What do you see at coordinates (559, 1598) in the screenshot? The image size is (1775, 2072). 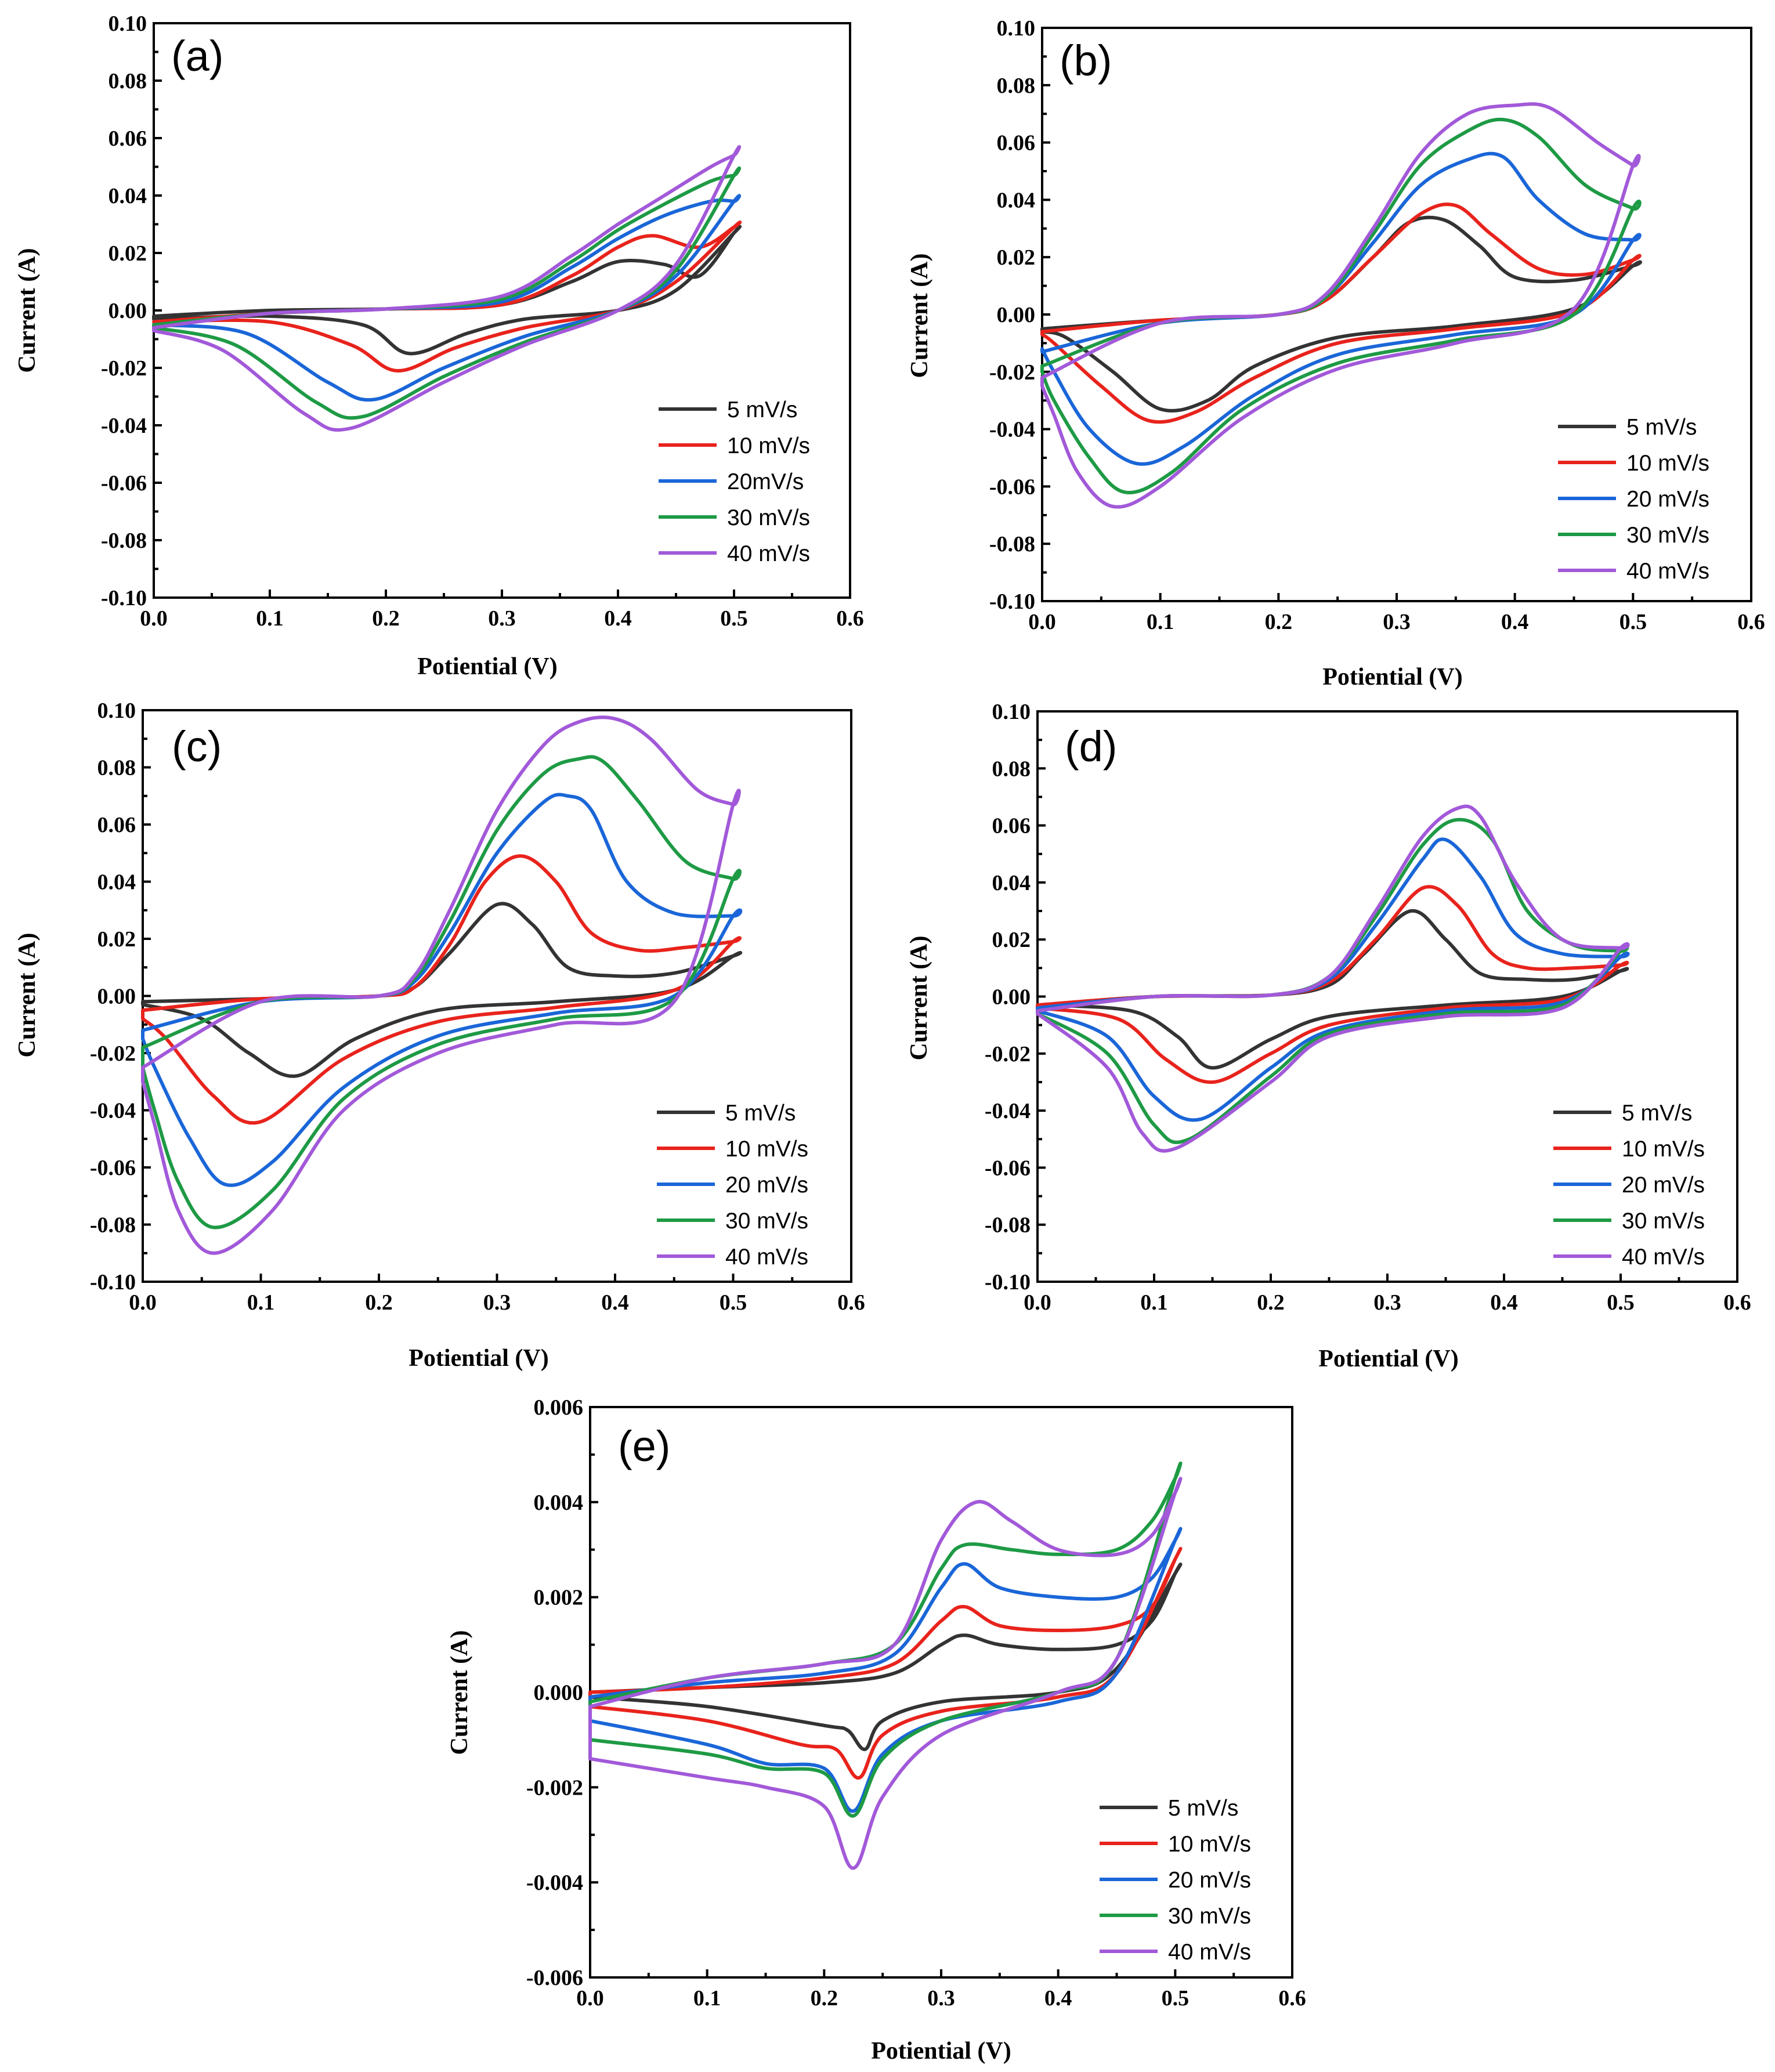 I see `y-tick-label: 0.002` at bounding box center [559, 1598].